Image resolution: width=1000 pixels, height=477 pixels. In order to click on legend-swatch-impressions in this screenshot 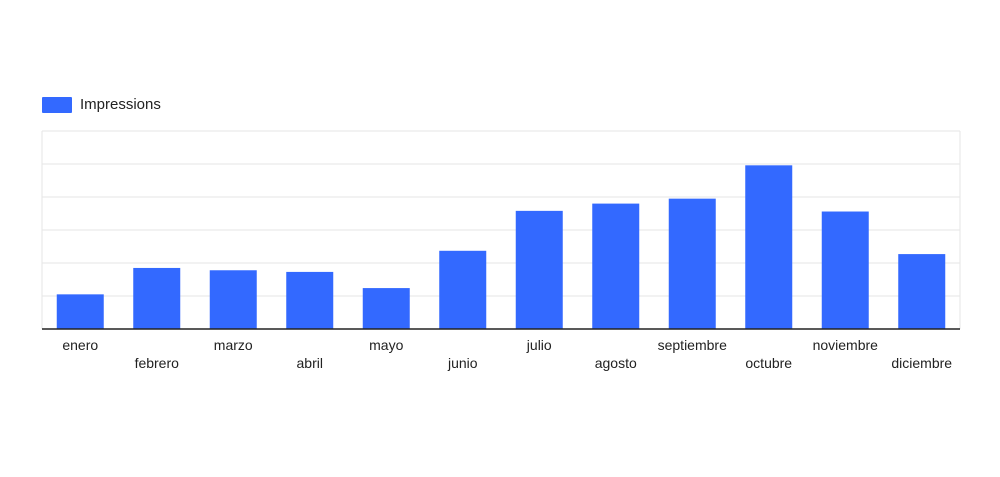, I will do `click(57, 104)`.